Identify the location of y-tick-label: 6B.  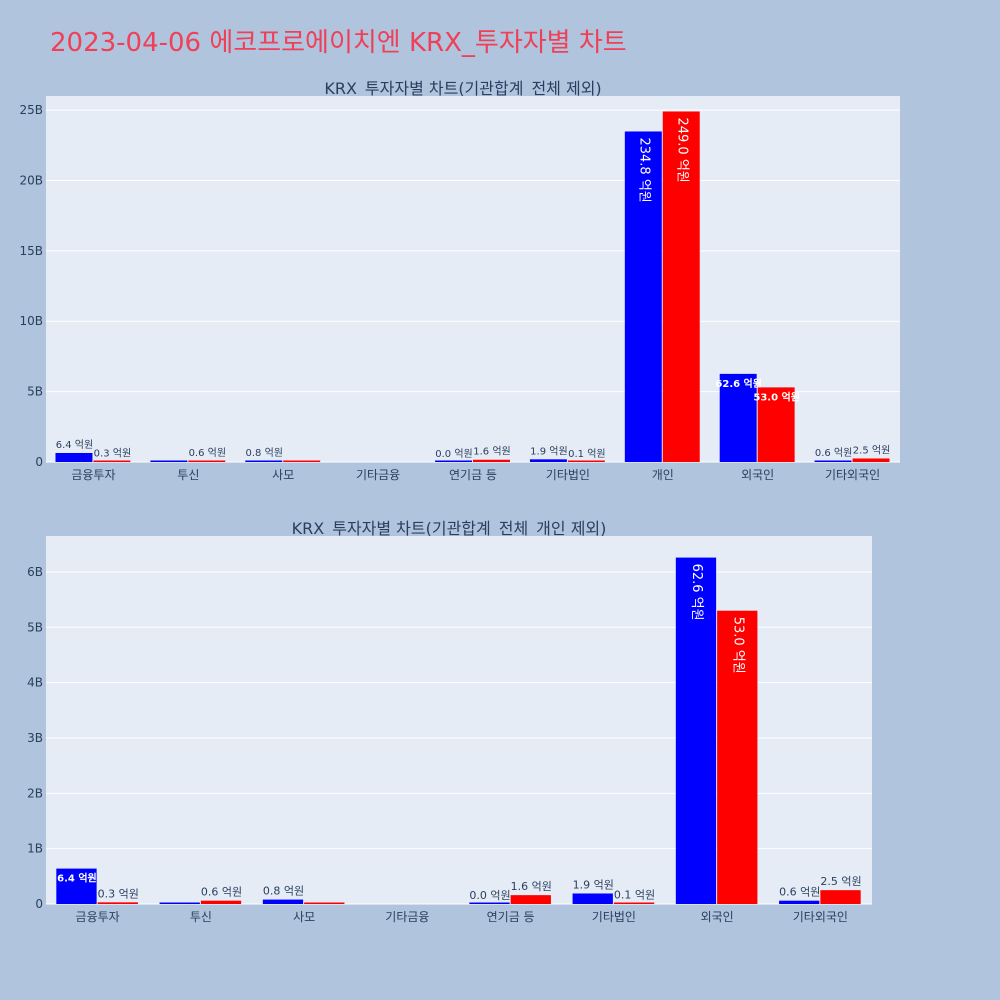
(35, 572).